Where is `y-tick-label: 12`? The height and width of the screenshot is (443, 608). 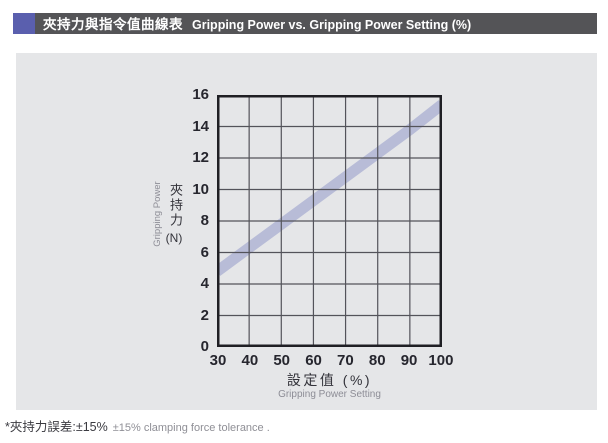 y-tick-label: 12 is located at coordinates (200, 157).